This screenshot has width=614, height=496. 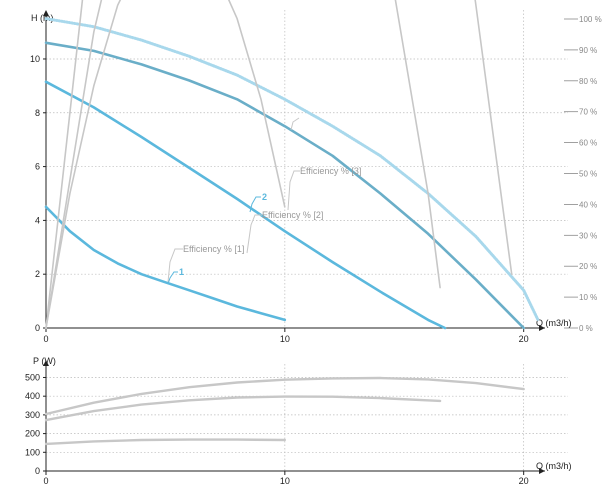 I want to click on efficiency-tick-label: 0 %, so click(x=586, y=328).